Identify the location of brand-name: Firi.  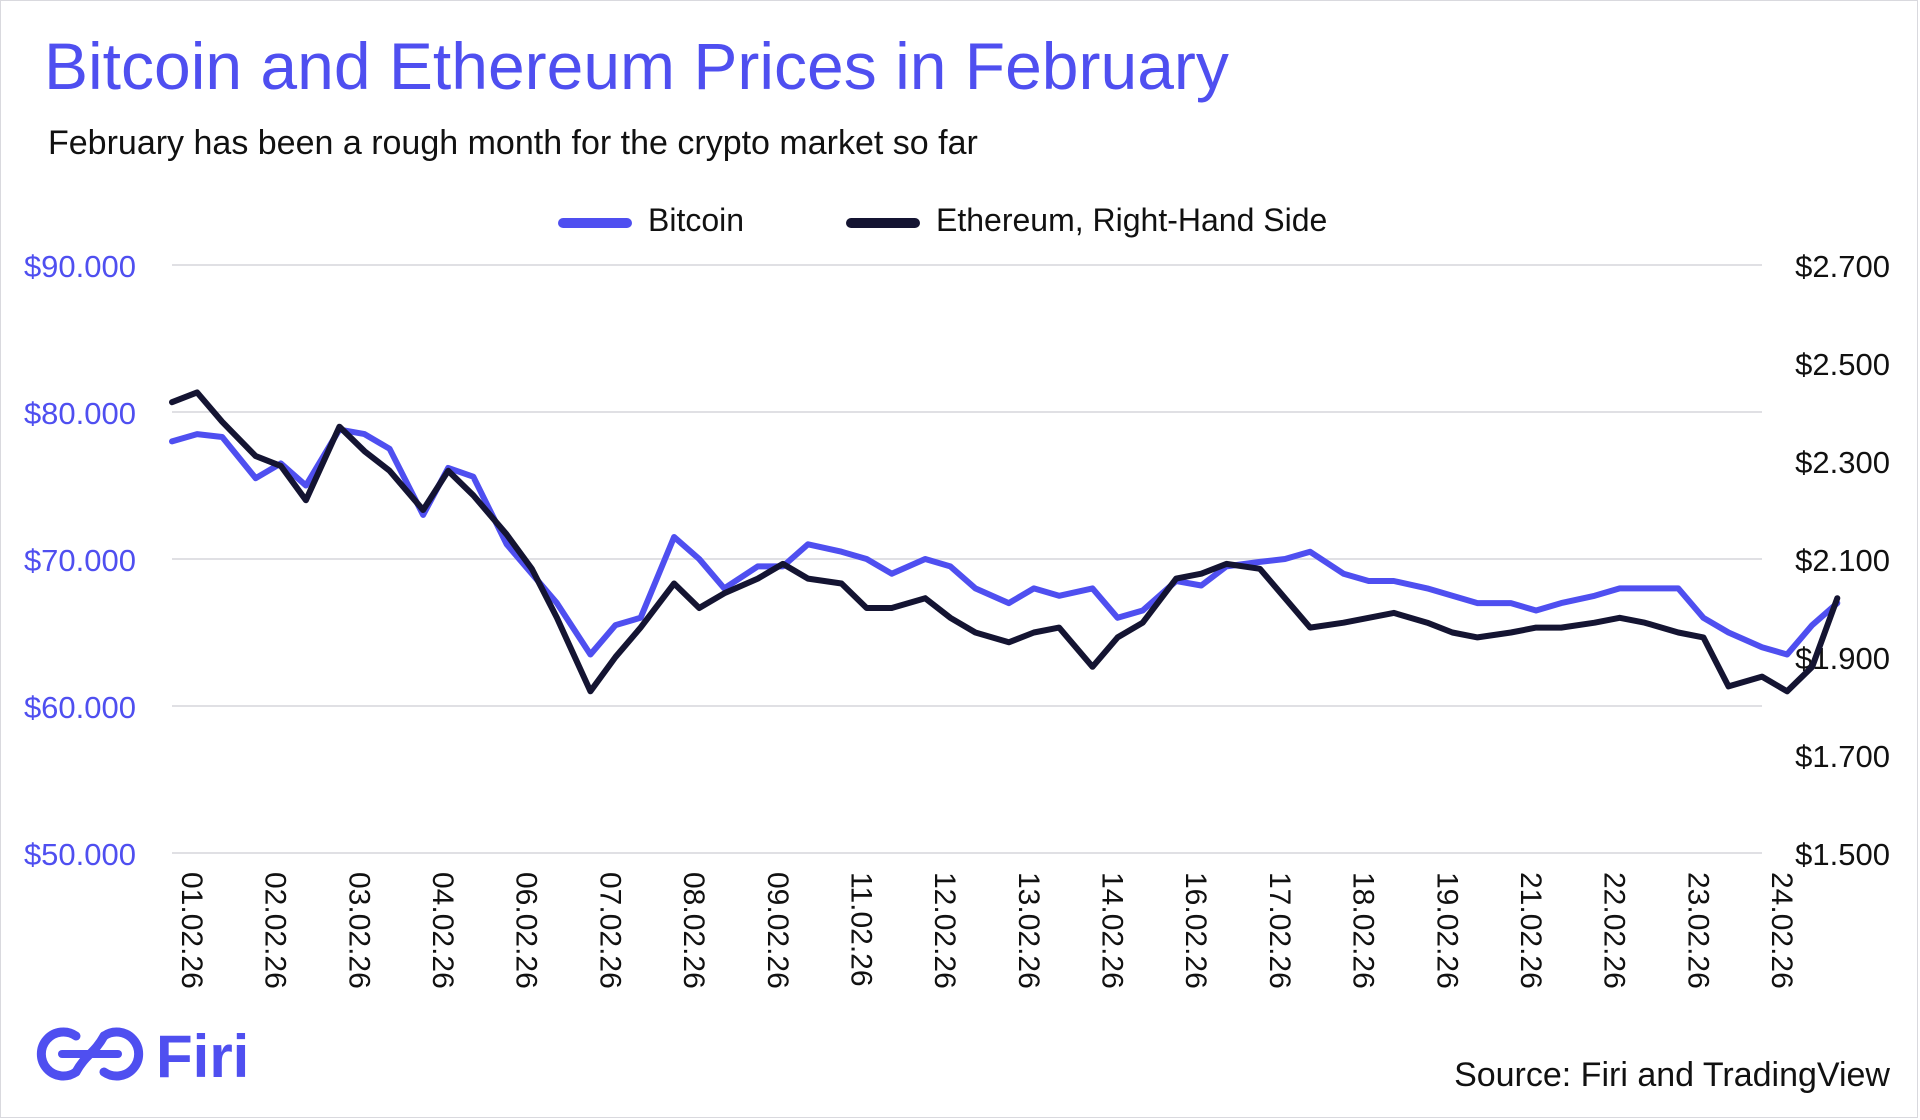
(203, 1056).